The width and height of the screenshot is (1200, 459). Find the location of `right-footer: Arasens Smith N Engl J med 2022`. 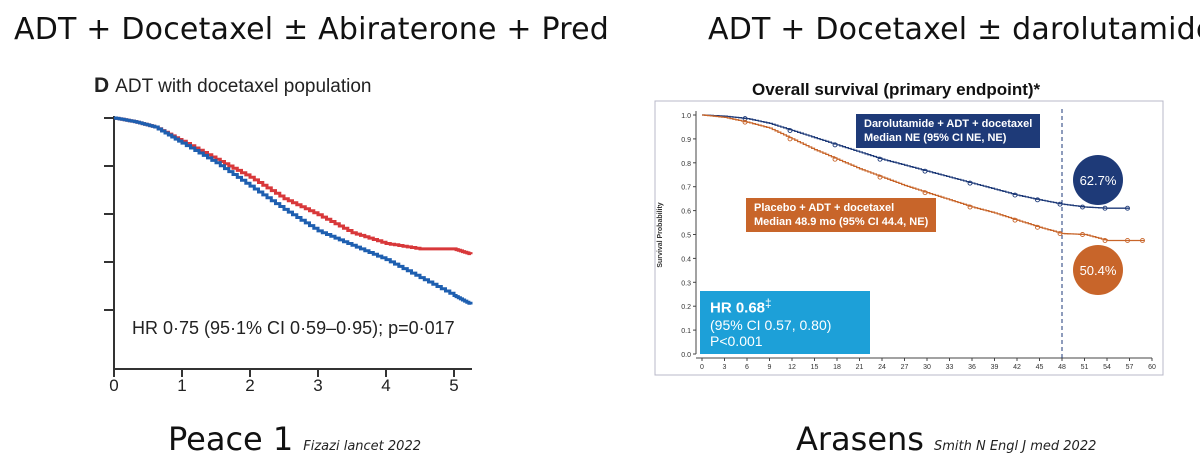

right-footer: Arasens Smith N Engl J med 2022 is located at coordinates (946, 439).